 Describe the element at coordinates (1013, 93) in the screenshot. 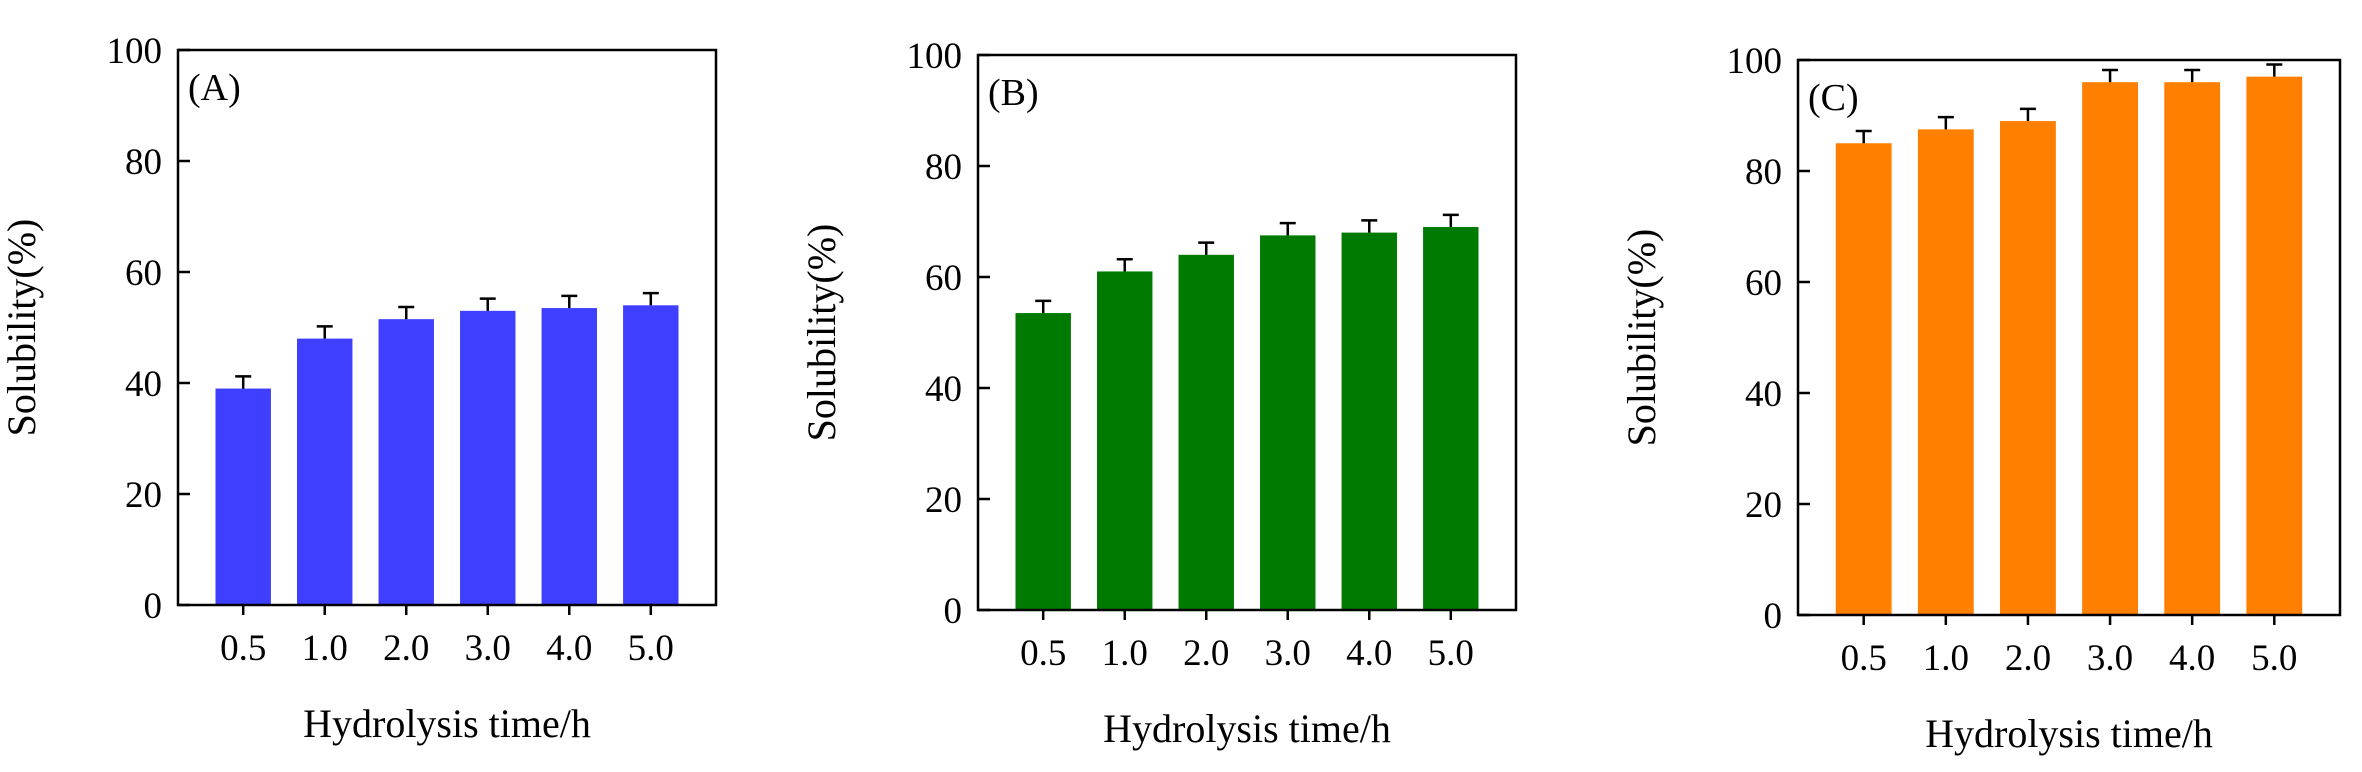

I see `panel-label: (B)` at that location.